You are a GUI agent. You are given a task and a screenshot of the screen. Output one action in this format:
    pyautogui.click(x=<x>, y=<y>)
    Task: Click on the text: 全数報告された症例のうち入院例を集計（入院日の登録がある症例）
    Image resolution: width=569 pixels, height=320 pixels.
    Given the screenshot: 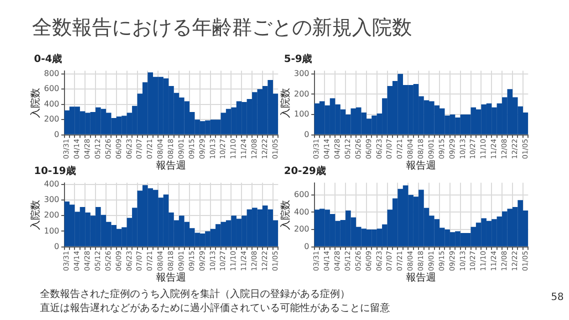 What is the action you would take?
    pyautogui.click(x=195, y=295)
    